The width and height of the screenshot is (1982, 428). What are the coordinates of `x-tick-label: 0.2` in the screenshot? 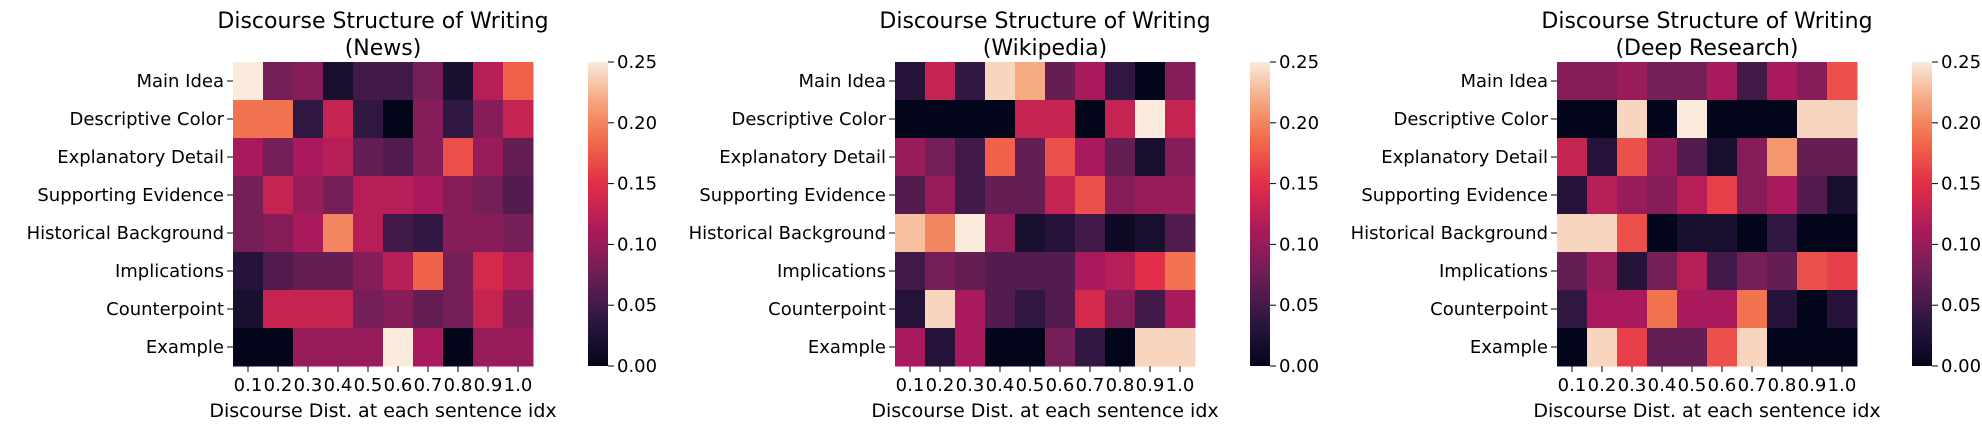 It's located at (1602, 385).